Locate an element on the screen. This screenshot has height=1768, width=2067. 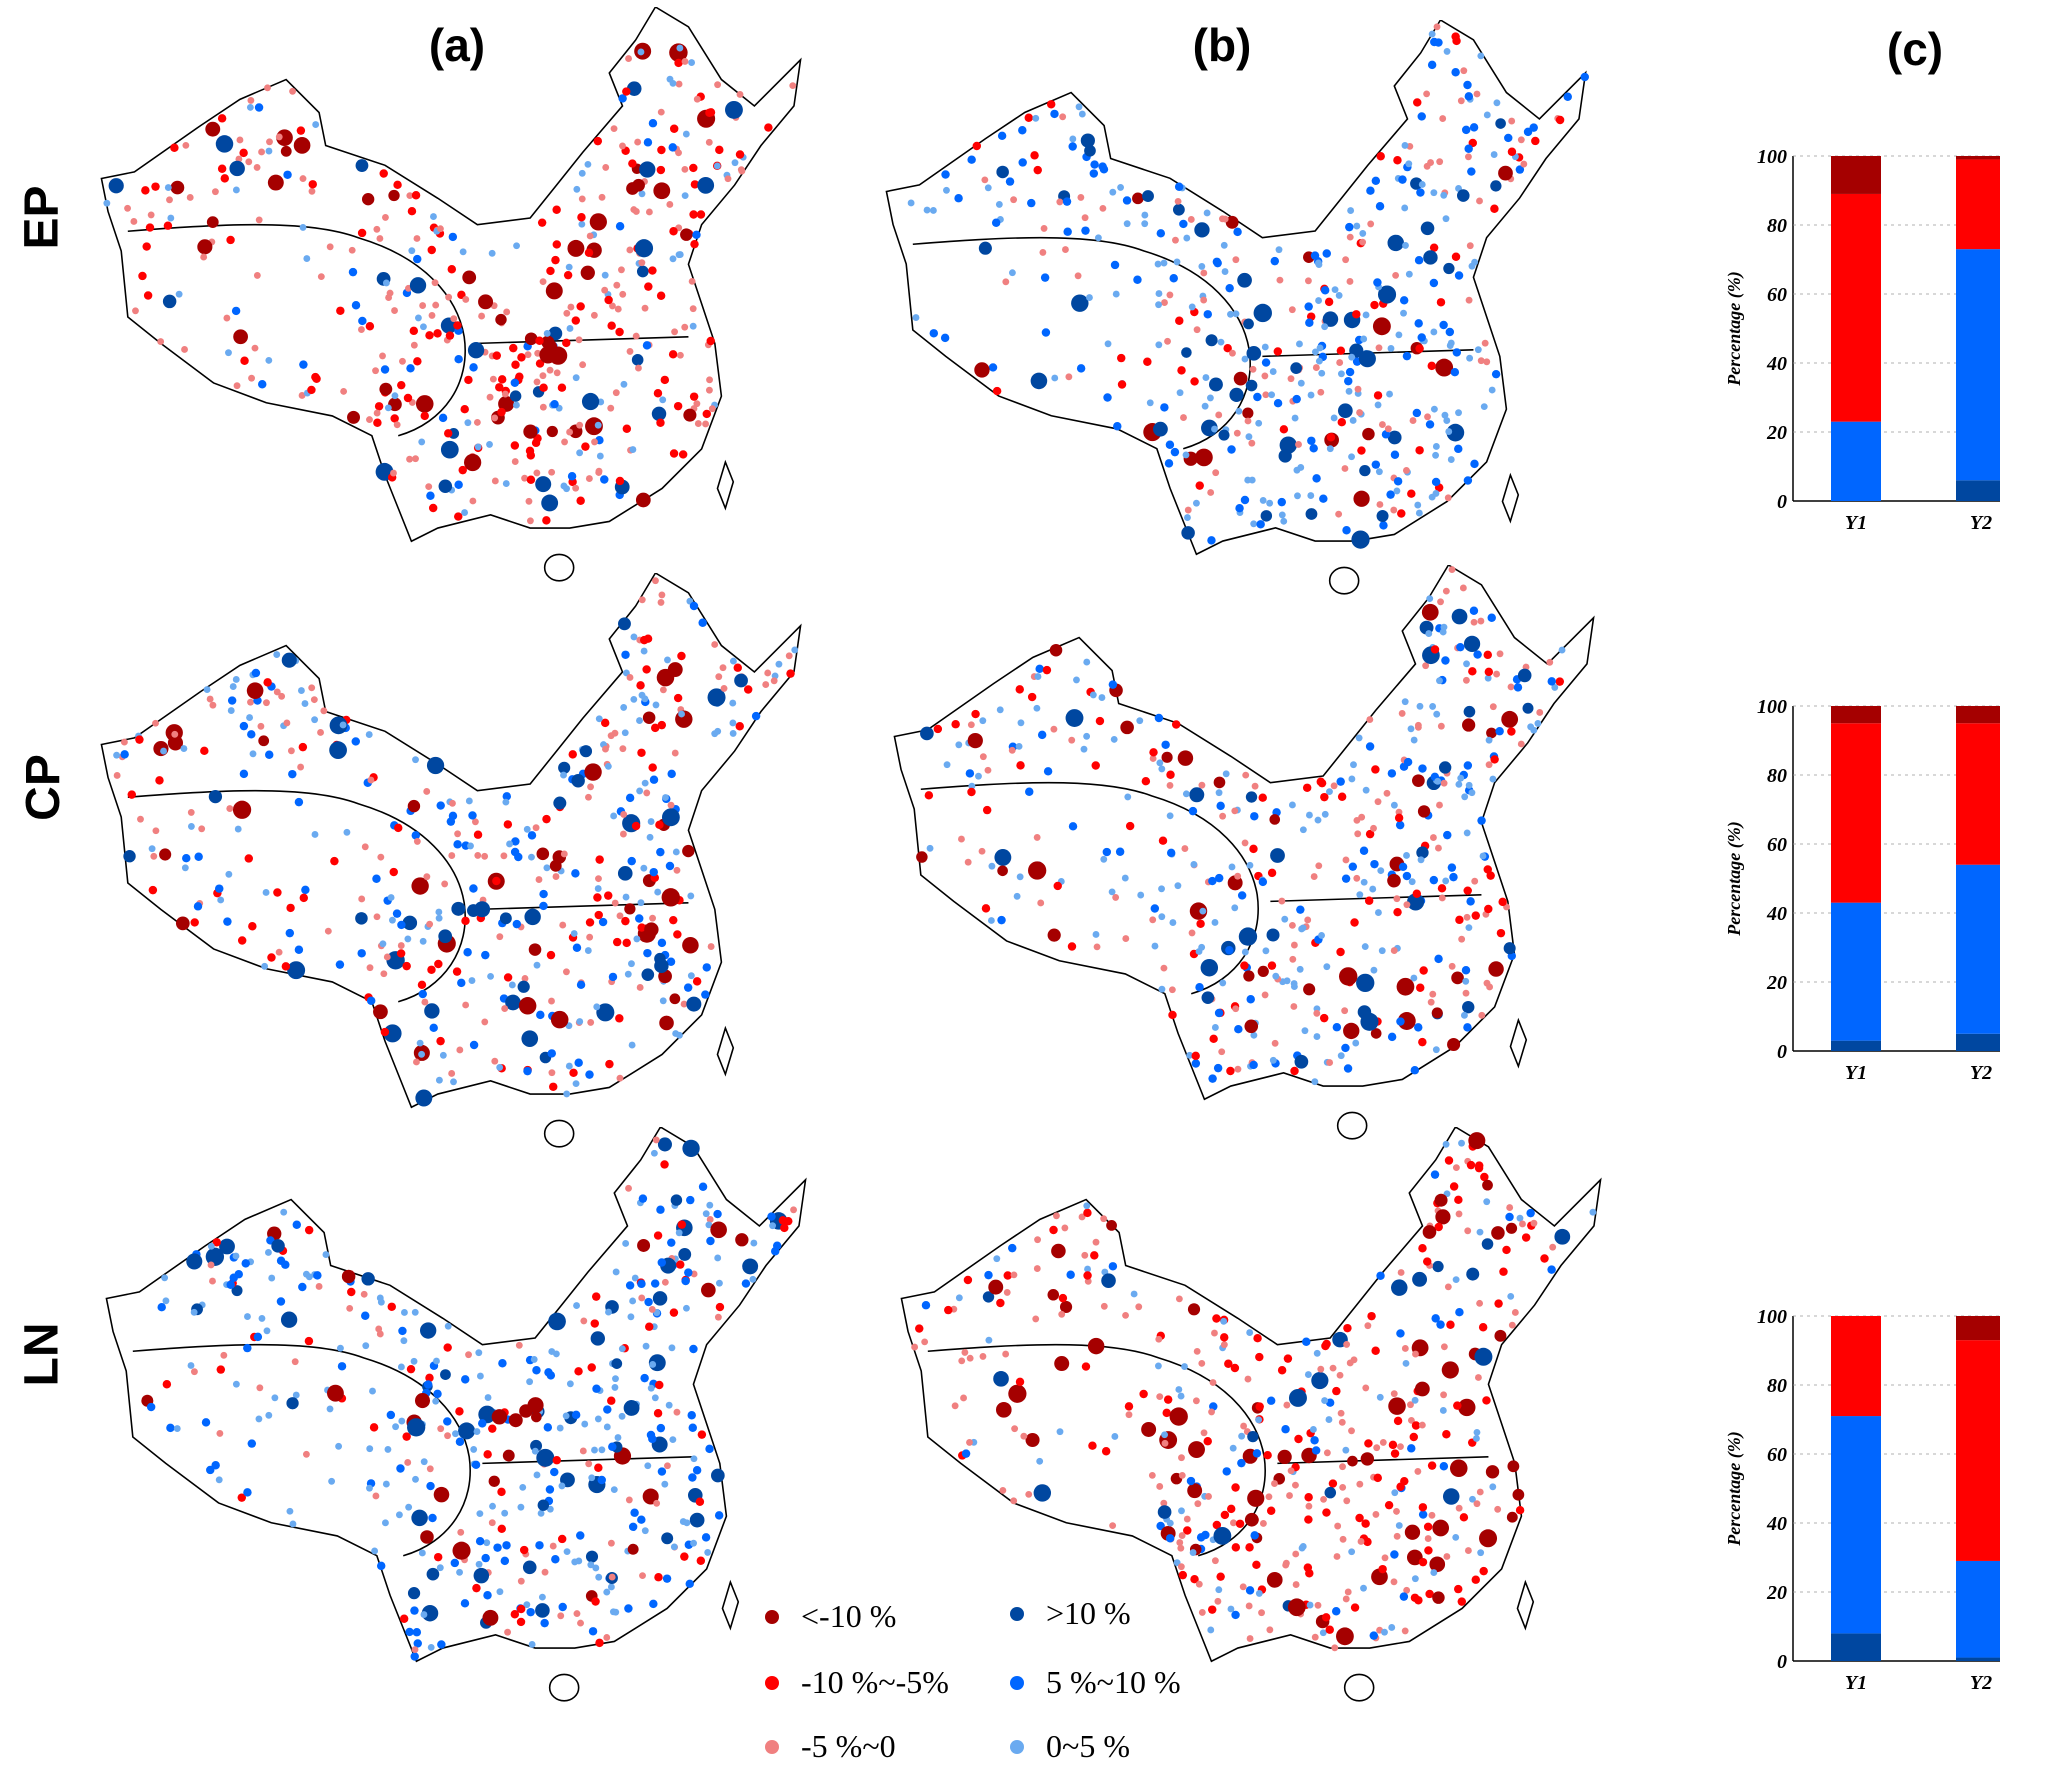
plateau-boundary is located at coordinates (1081, 343).